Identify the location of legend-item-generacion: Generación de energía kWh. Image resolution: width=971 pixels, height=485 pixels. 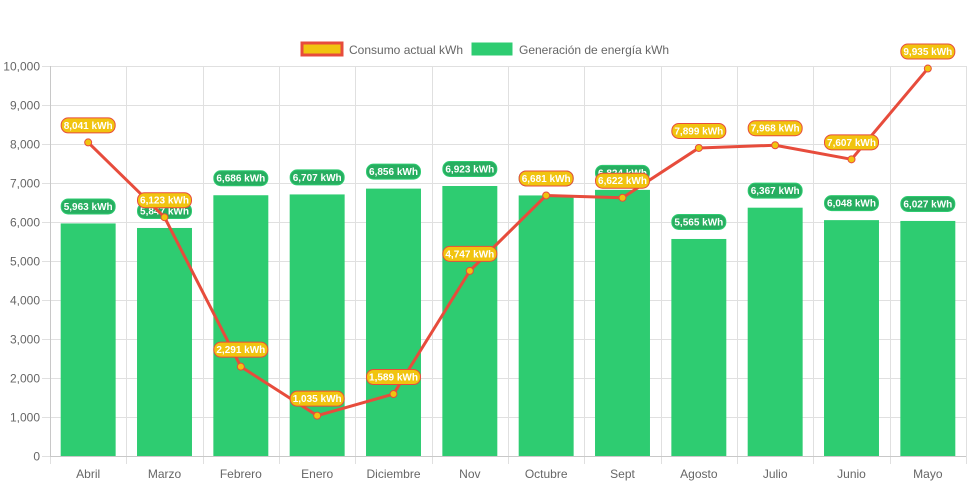
(570, 49).